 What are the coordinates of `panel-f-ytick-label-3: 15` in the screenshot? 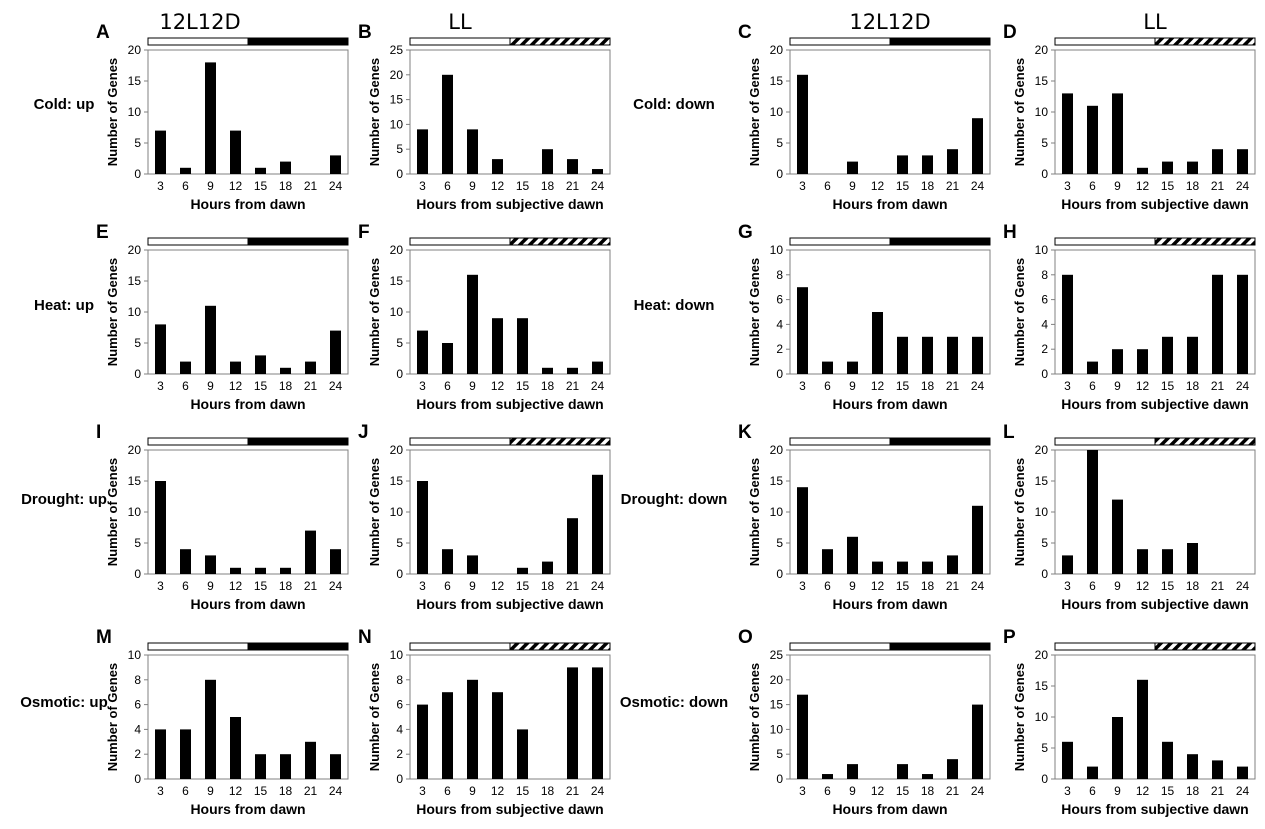 It's located at (397, 281).